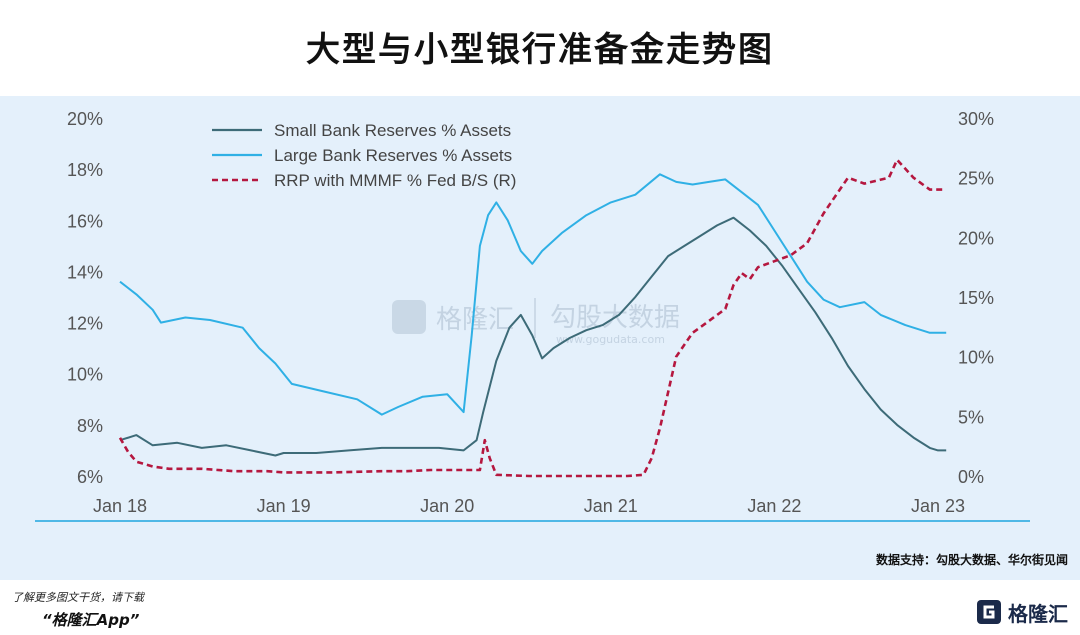 The height and width of the screenshot is (635, 1080). I want to click on y-right-tick-label: 5%, so click(971, 417).